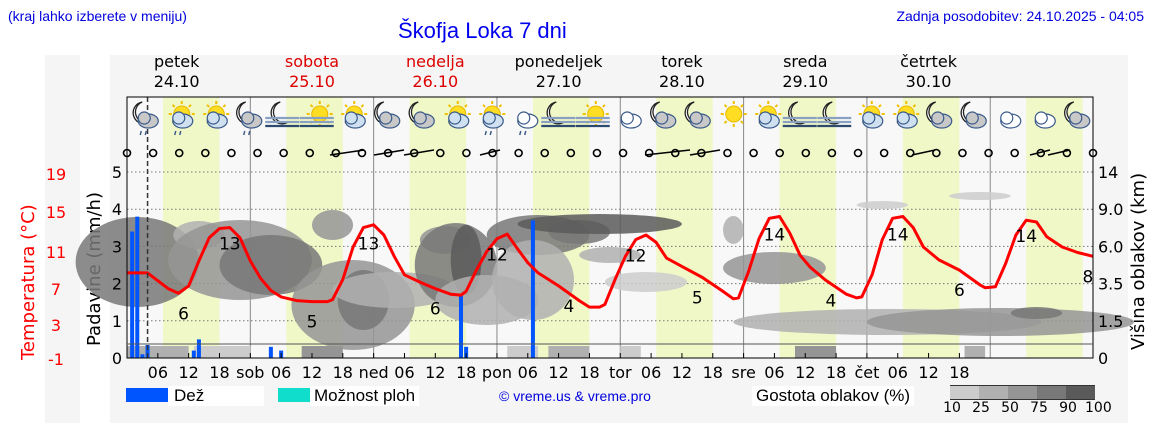  What do you see at coordinates (831, 301) in the screenshot?
I see `temperature-label: 4` at bounding box center [831, 301].